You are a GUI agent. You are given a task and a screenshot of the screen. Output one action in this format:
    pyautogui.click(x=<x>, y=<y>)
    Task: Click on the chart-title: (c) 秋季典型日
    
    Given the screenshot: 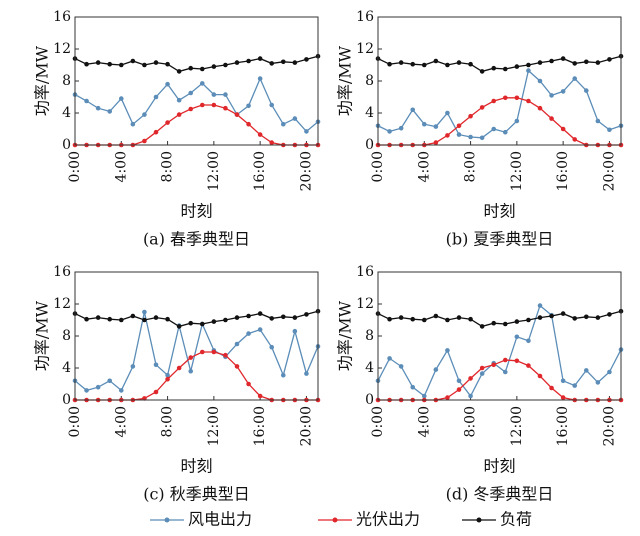 What is the action you would take?
    pyautogui.click(x=196, y=494)
    